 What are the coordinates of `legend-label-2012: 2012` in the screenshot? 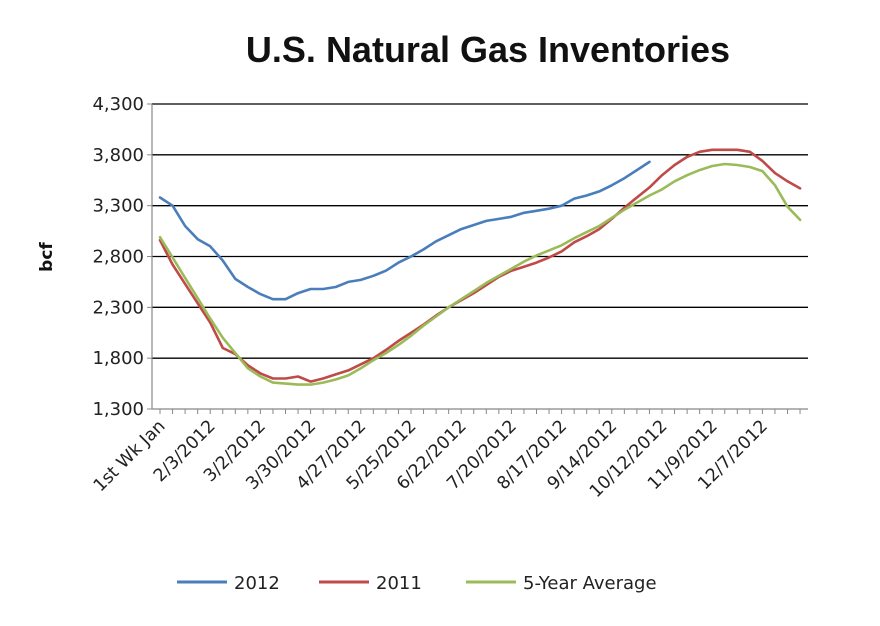 It's located at (257, 583).